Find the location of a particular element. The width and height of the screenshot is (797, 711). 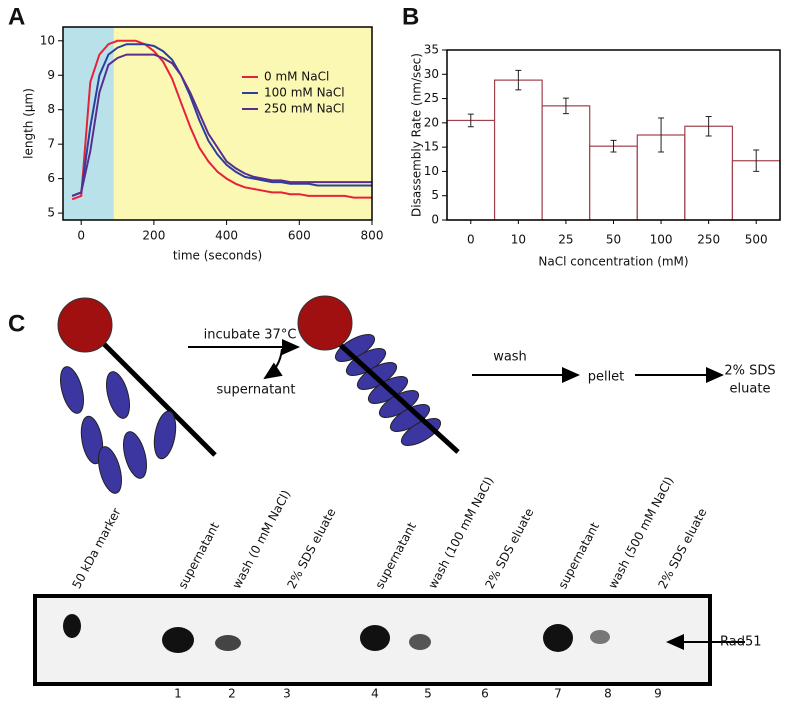

x-tick-label: 10 is located at coordinates (518, 240).